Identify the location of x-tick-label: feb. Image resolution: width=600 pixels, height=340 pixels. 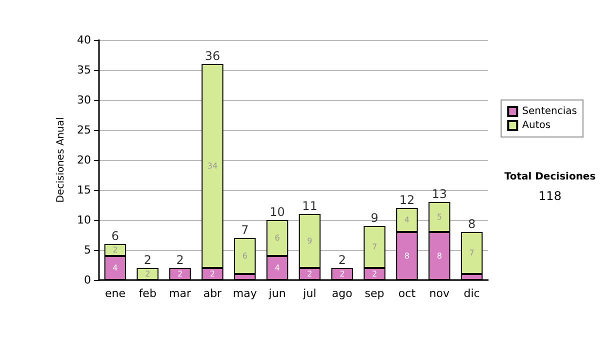
(147, 293).